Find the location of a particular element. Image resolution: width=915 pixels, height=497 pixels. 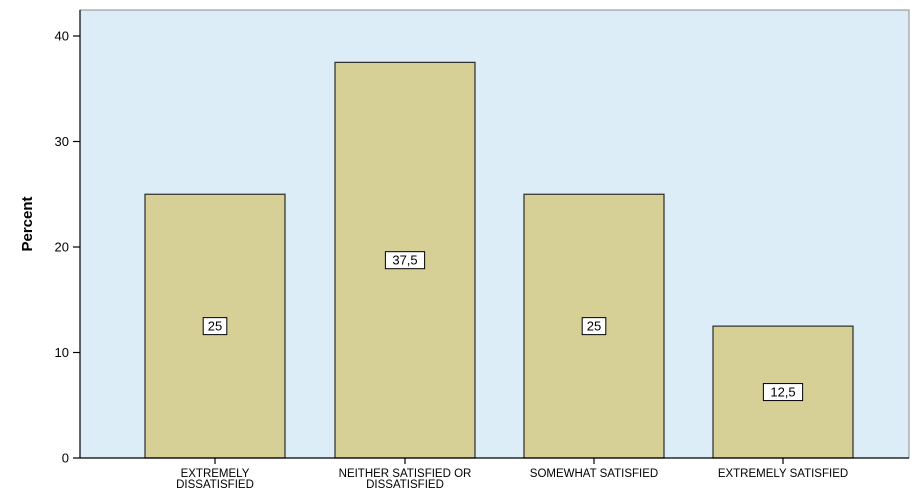

data-label-2: 37,5 is located at coordinates (405, 260).